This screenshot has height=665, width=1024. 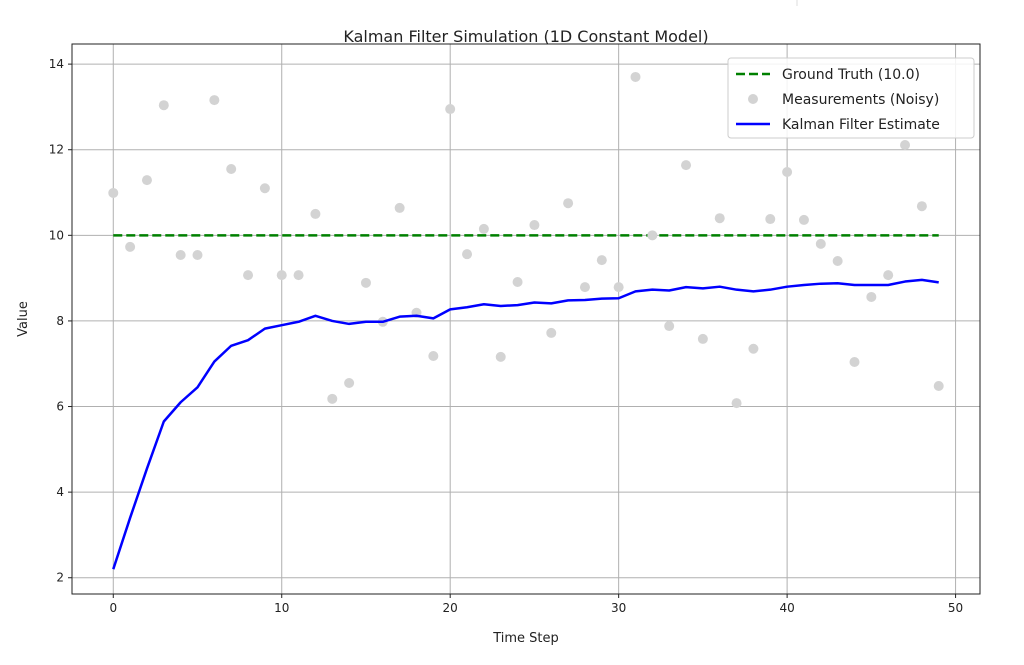 What do you see at coordinates (851, 75) in the screenshot?
I see `legend-label: Ground Truth (10.0)` at bounding box center [851, 75].